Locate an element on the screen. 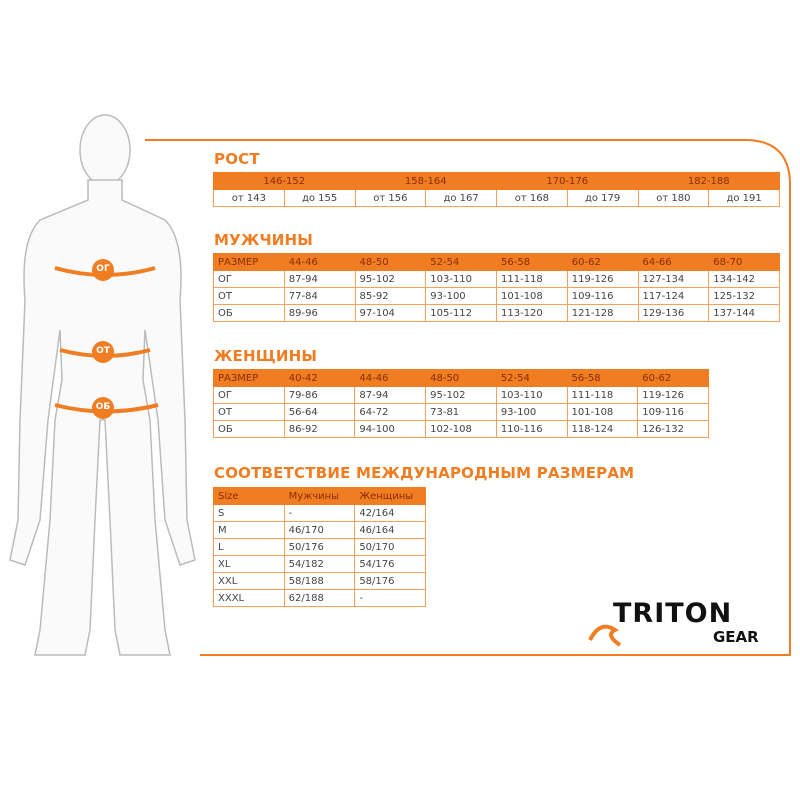 Image resolution: width=800 pixels, height=800 pixels. column-header: 60-62 is located at coordinates (602, 262).